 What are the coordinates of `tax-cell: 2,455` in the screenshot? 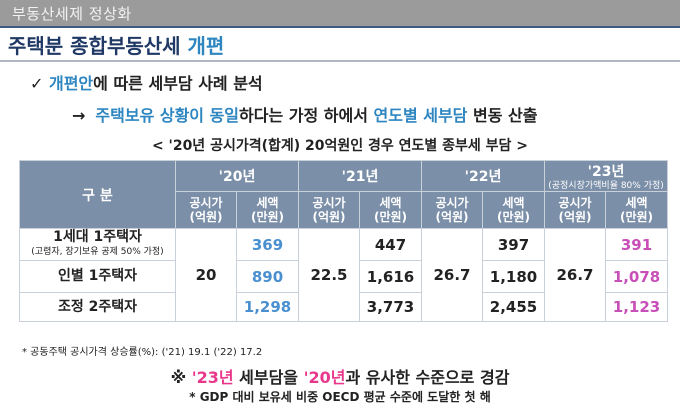 It's located at (513, 307).